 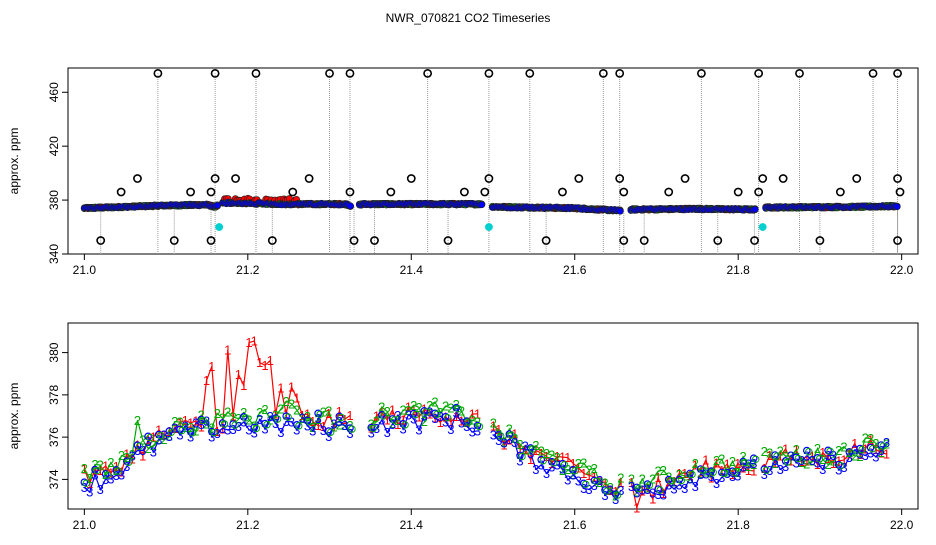 What do you see at coordinates (739, 525) in the screenshot?
I see `x-tick-label: 21.8` at bounding box center [739, 525].